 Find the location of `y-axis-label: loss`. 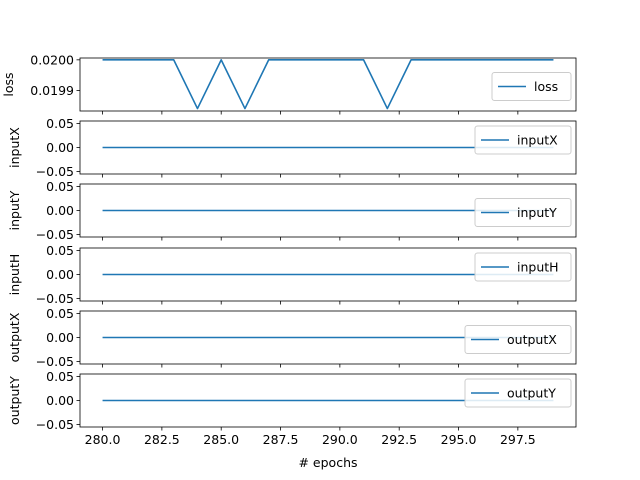

y-axis-label: loss is located at coordinates (8, 84).